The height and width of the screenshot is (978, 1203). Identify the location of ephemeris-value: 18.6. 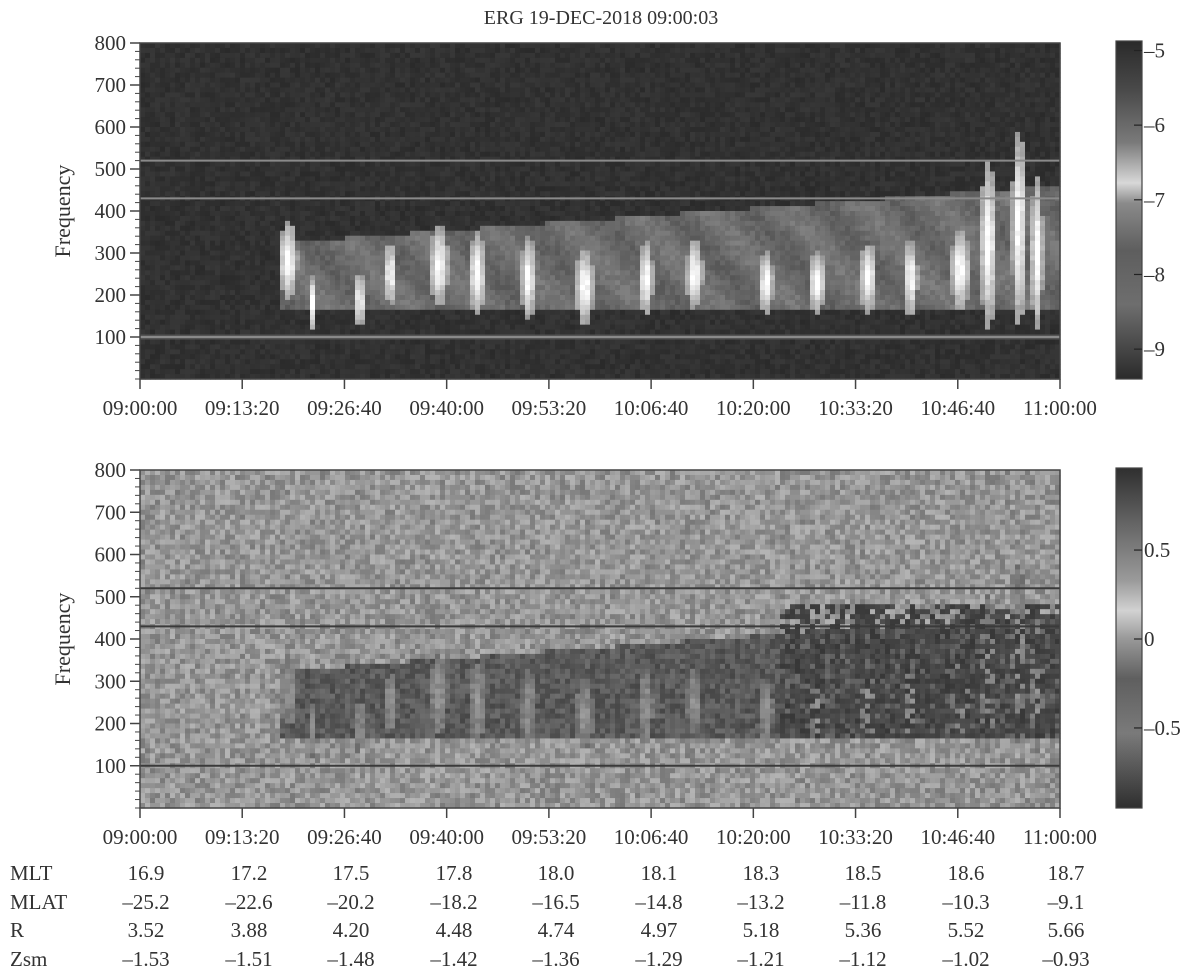
(966, 873).